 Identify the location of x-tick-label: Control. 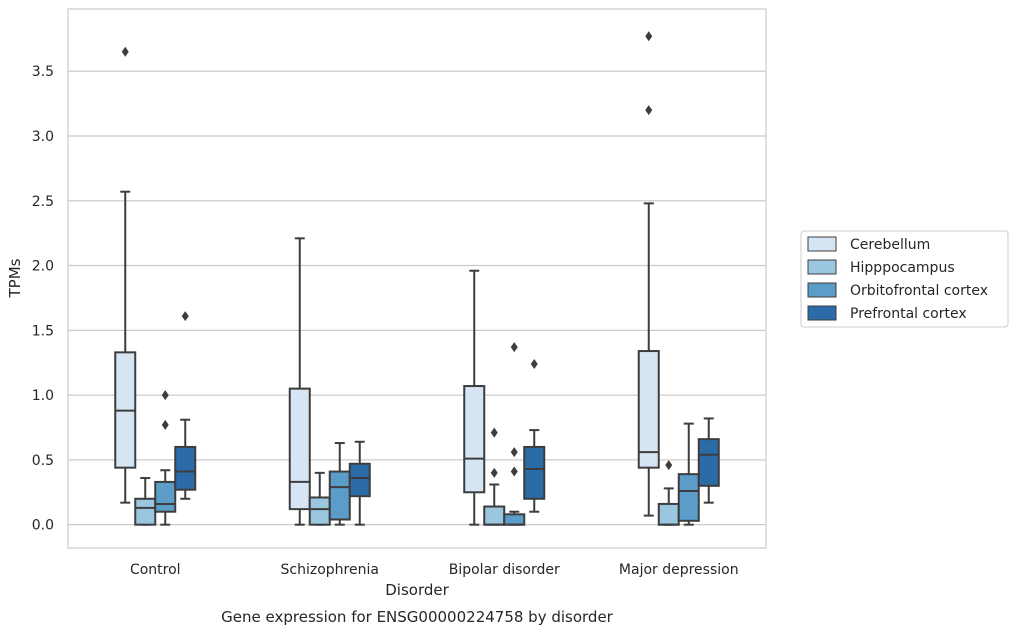
(155, 570).